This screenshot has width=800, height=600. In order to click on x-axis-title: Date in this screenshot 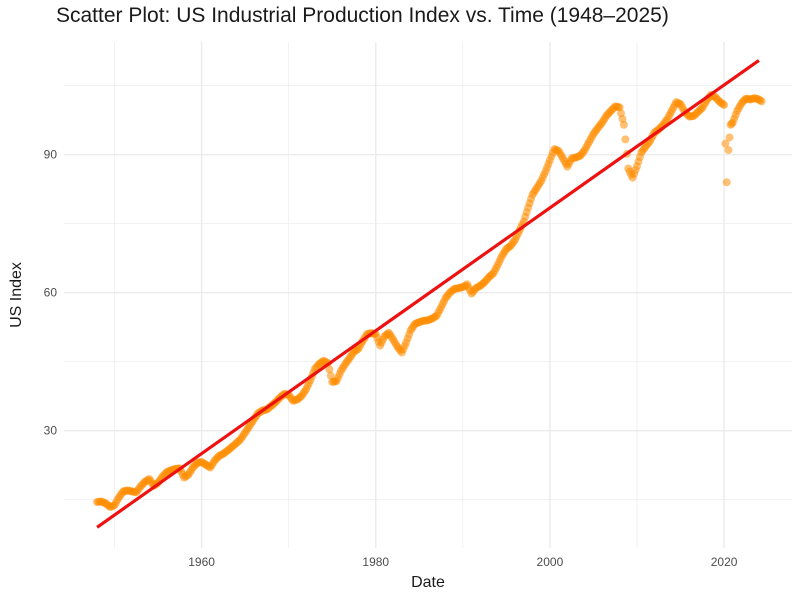, I will do `click(428, 582)`.